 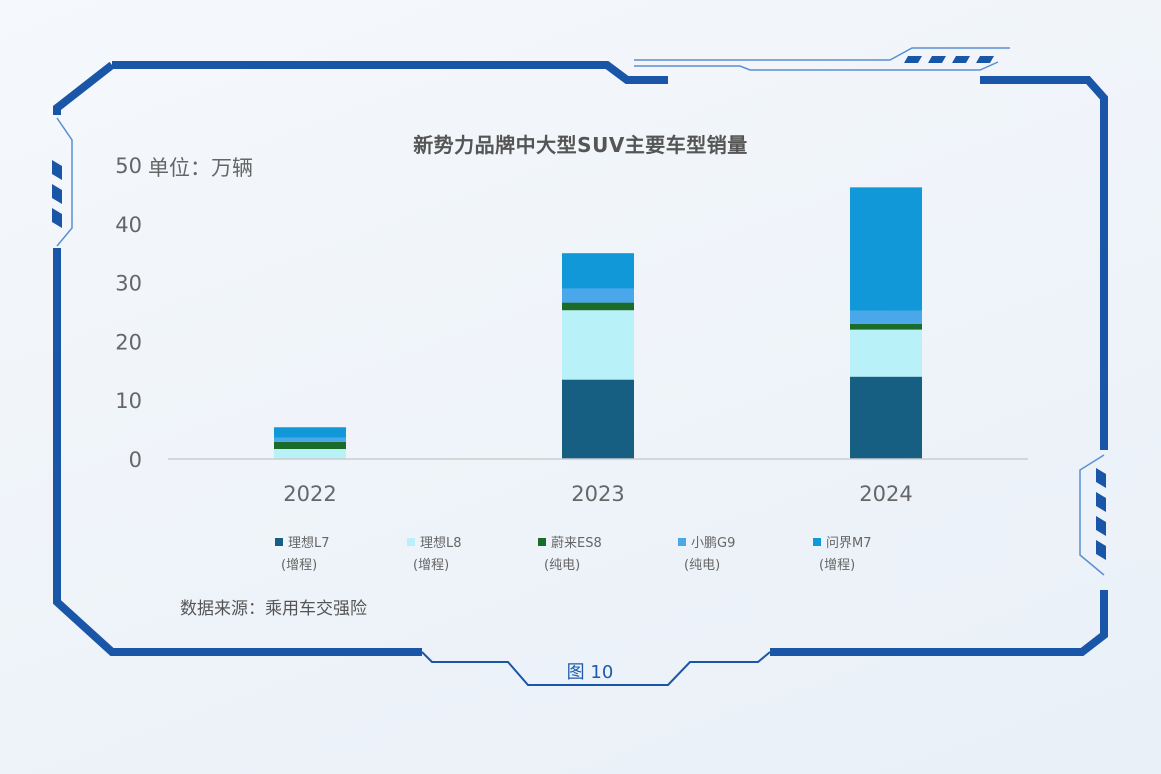 I want to click on source-note: 数据来源：乘用车交强险, so click(x=273, y=609).